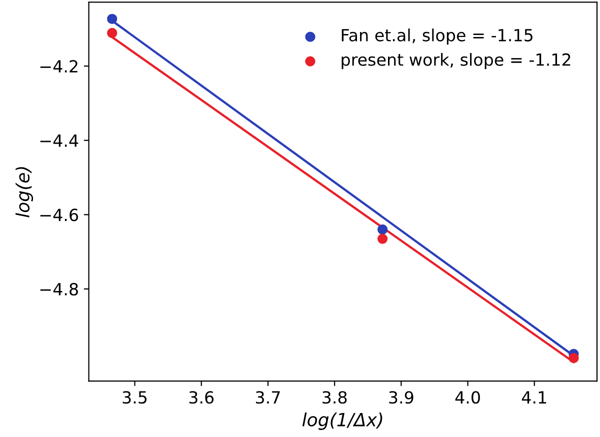 The image size is (600, 437). What do you see at coordinates (134, 397) in the screenshot?
I see `x-tick-label: 3.5` at bounding box center [134, 397].